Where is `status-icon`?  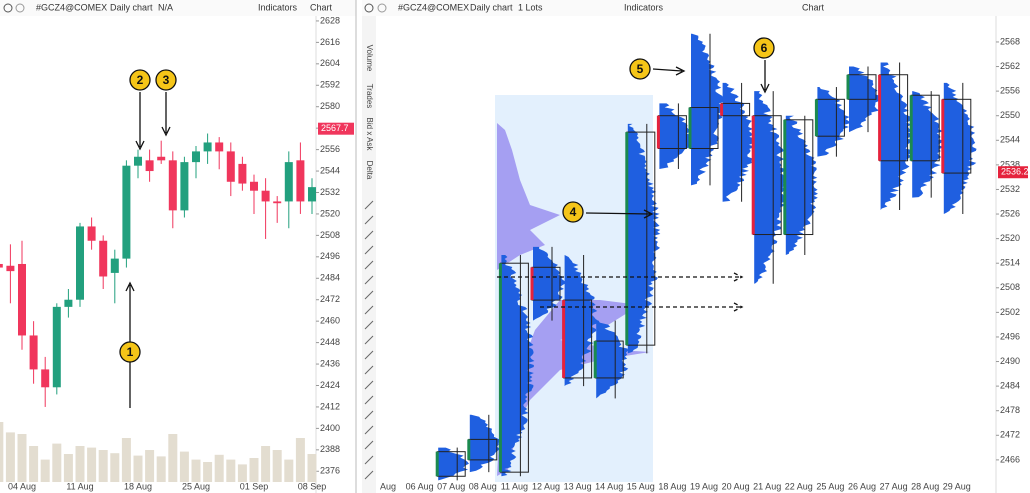
status-icon is located at coordinates (20, 8).